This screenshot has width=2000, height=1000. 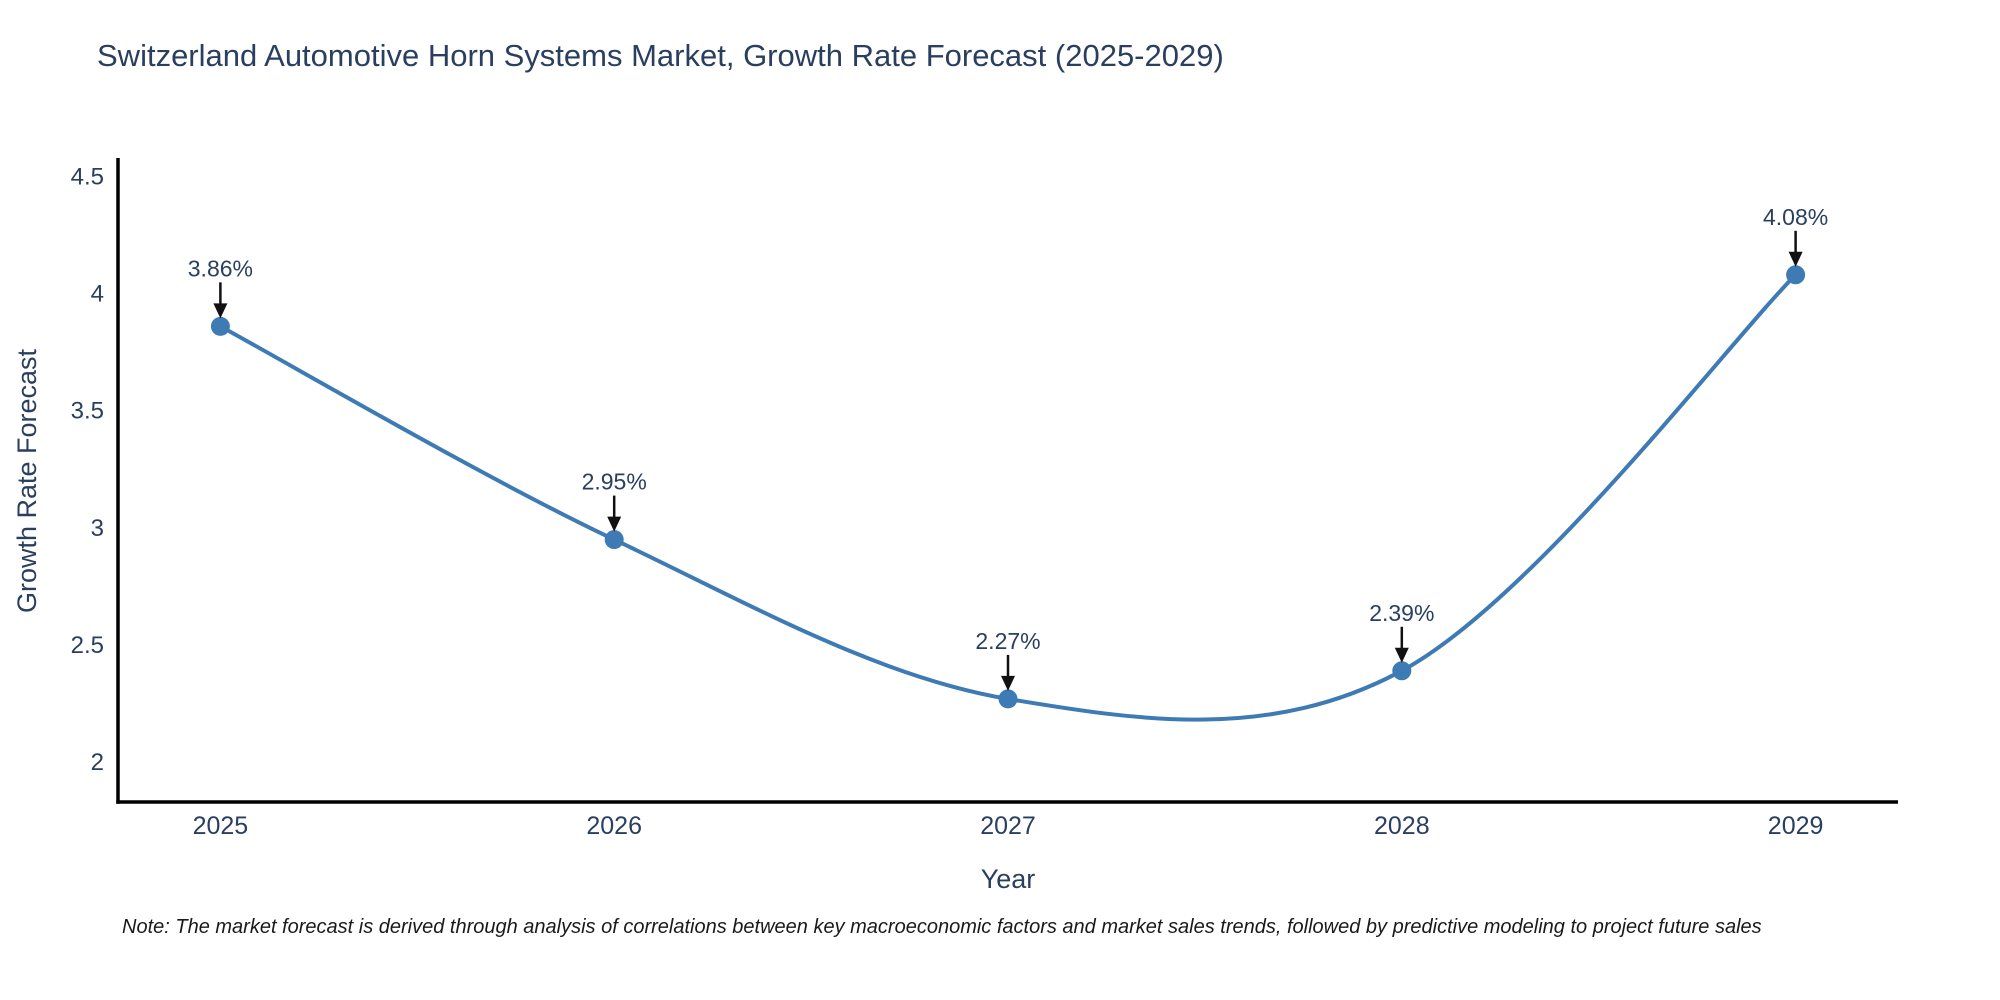 I want to click on y-tick-label: 2.5, so click(x=87, y=645).